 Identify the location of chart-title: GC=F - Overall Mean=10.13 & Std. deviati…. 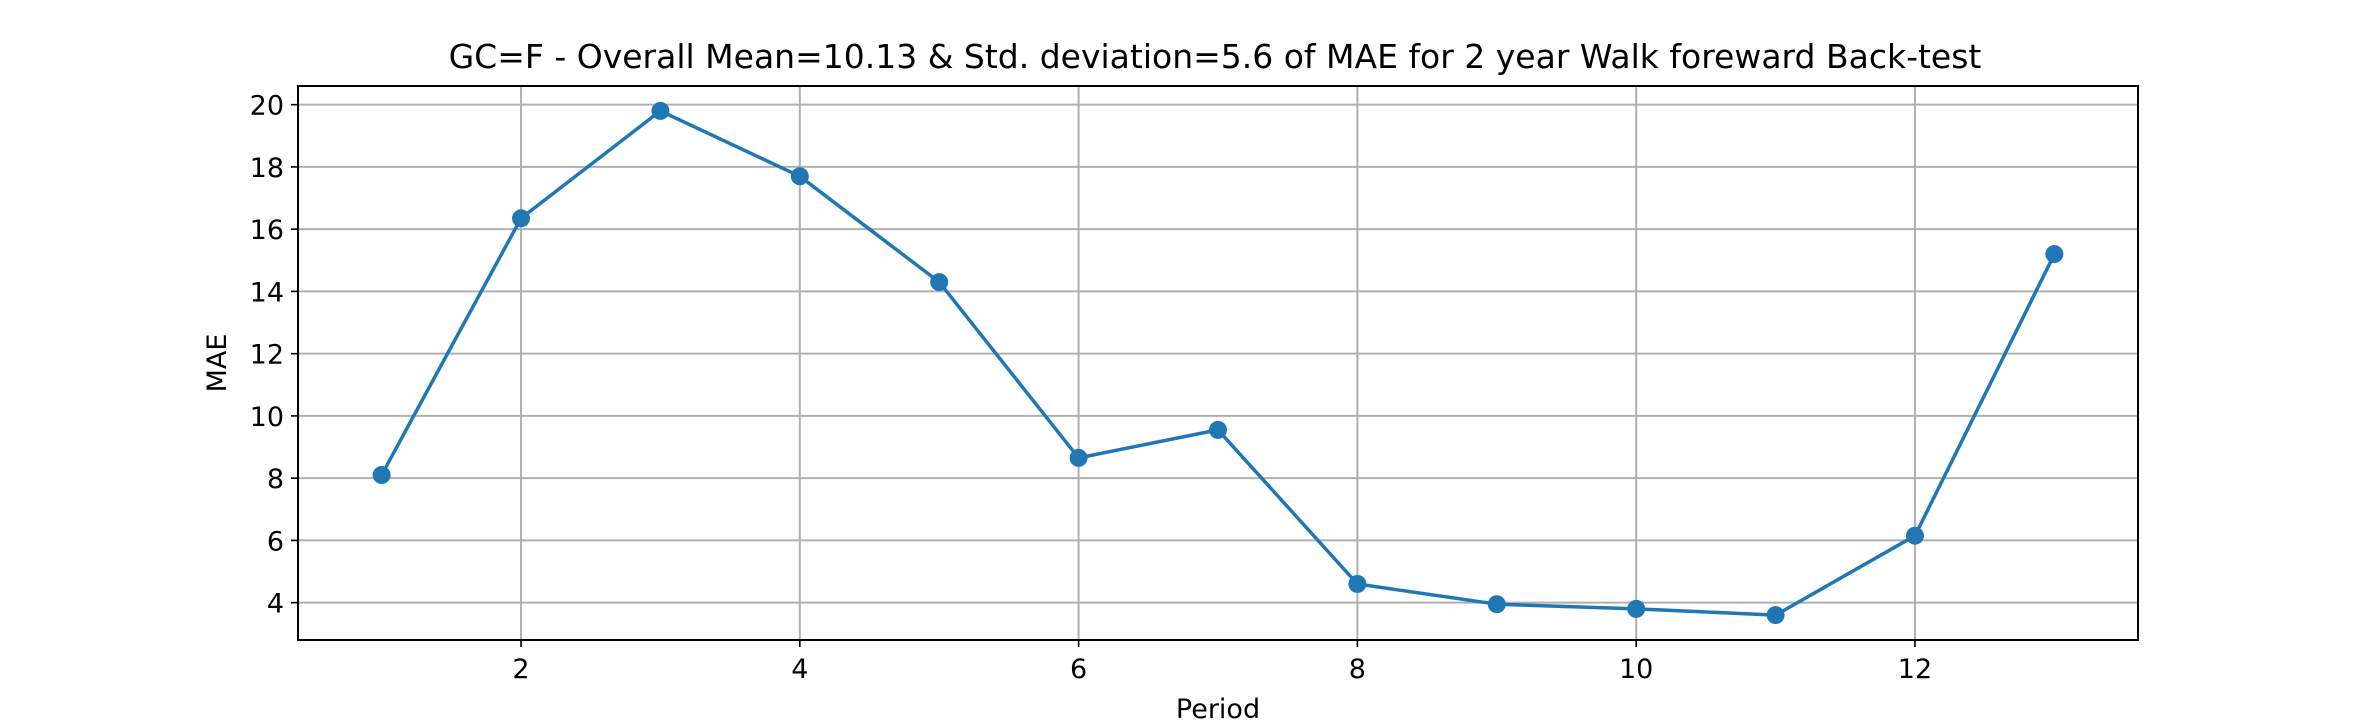
(1215, 56).